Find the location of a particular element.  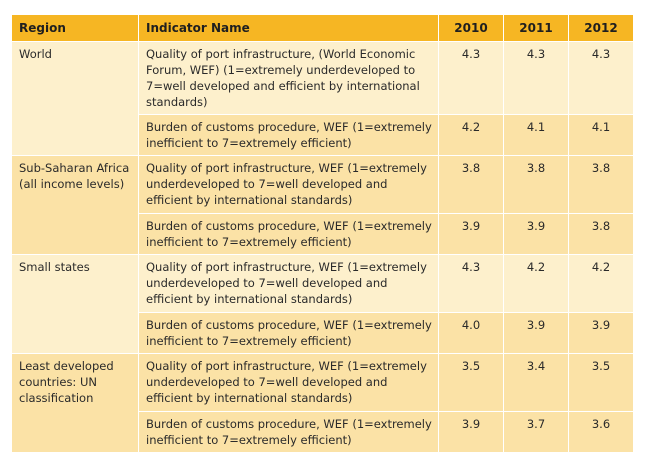

table-header-row: Region Indicator Name 2010 2011 2012 is located at coordinates (322, 28).